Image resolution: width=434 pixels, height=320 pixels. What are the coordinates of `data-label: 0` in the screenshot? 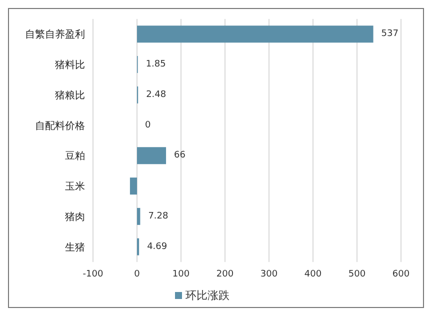 It's located at (148, 125).